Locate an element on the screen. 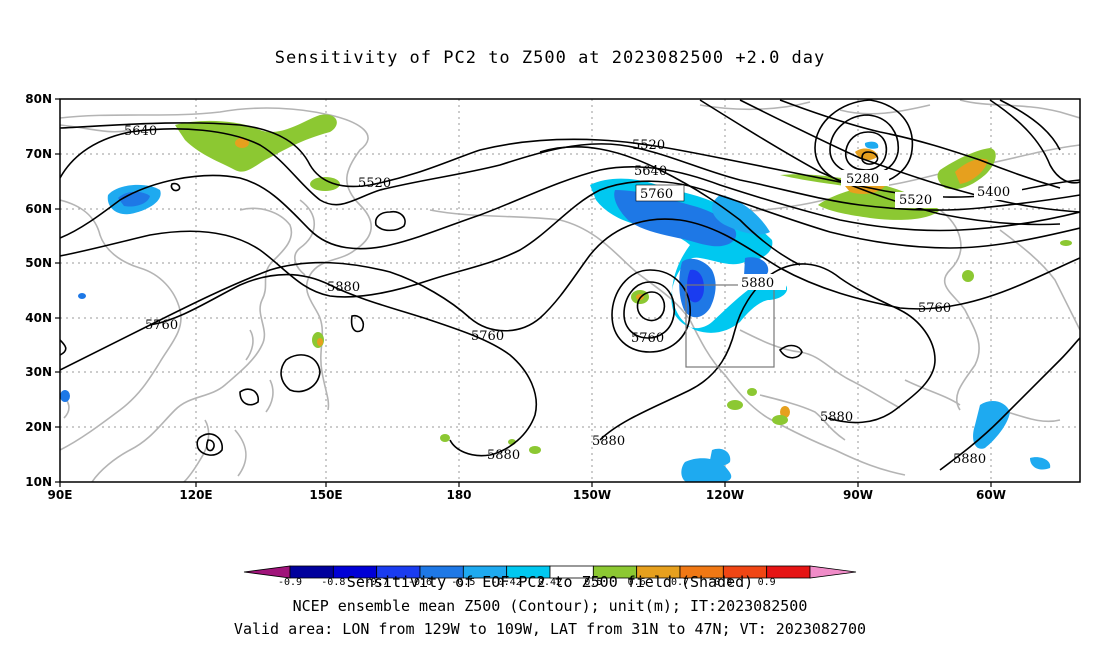 This screenshot has width=1100, height=650. colorbar-tick-label: -0.9 is located at coordinates (290, 582).